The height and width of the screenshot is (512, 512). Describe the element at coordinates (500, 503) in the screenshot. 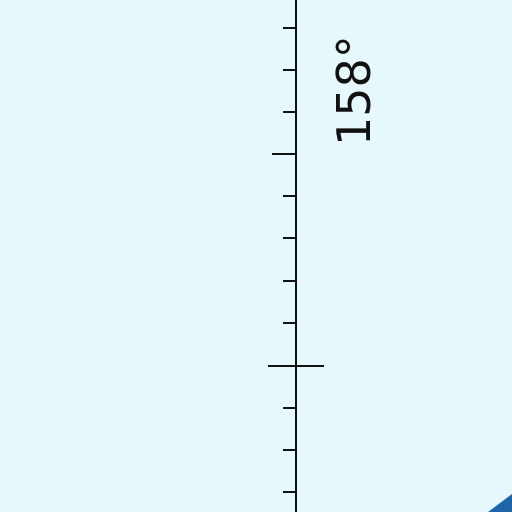

I see `land-shape` at that location.